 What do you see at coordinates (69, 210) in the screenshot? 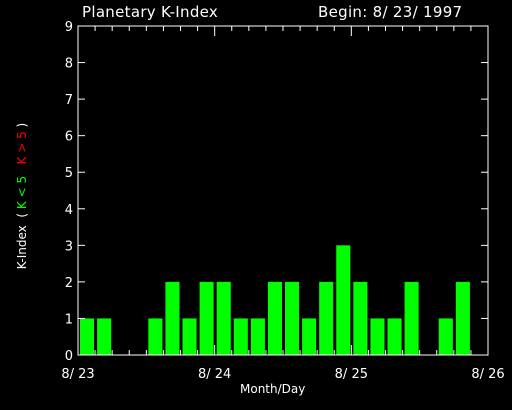
I see `y-tick-label: 4` at bounding box center [69, 210].